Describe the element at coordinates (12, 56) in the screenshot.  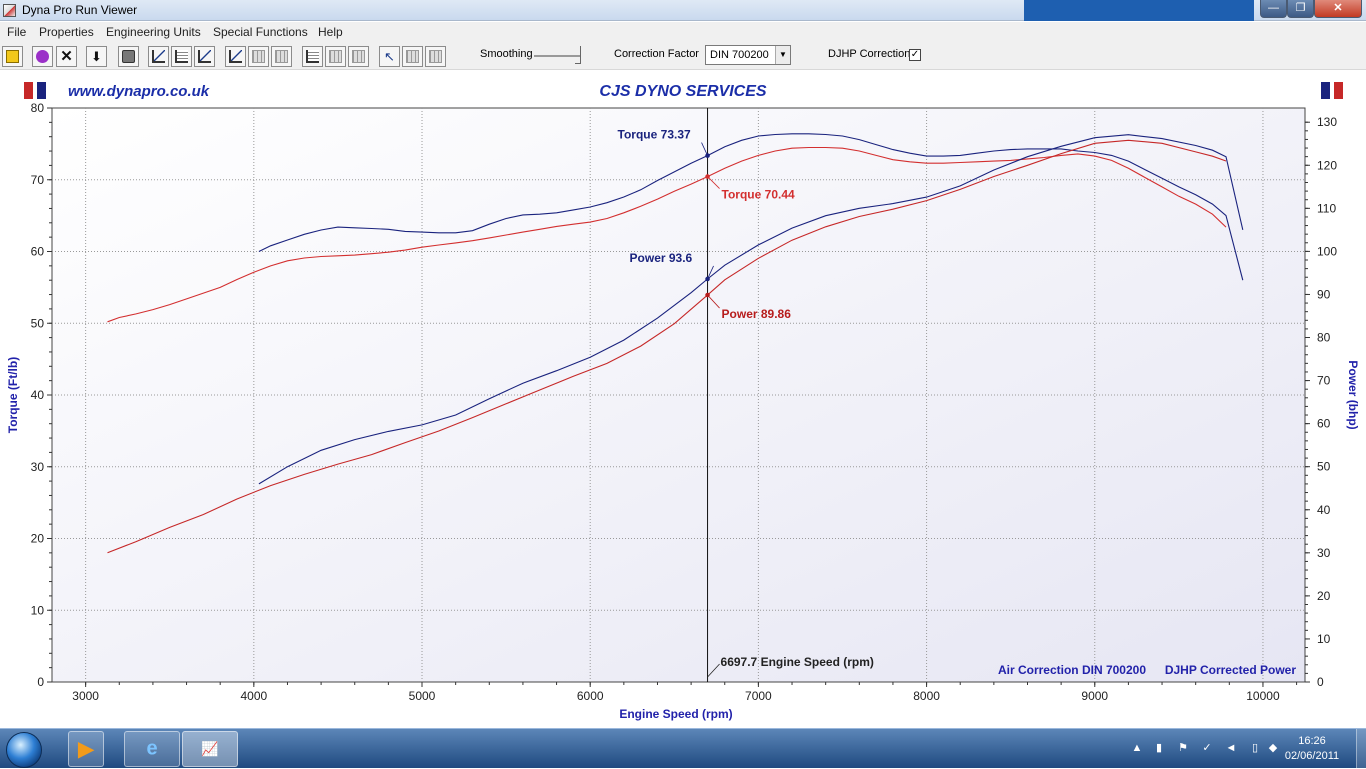
I see `open-button` at that location.